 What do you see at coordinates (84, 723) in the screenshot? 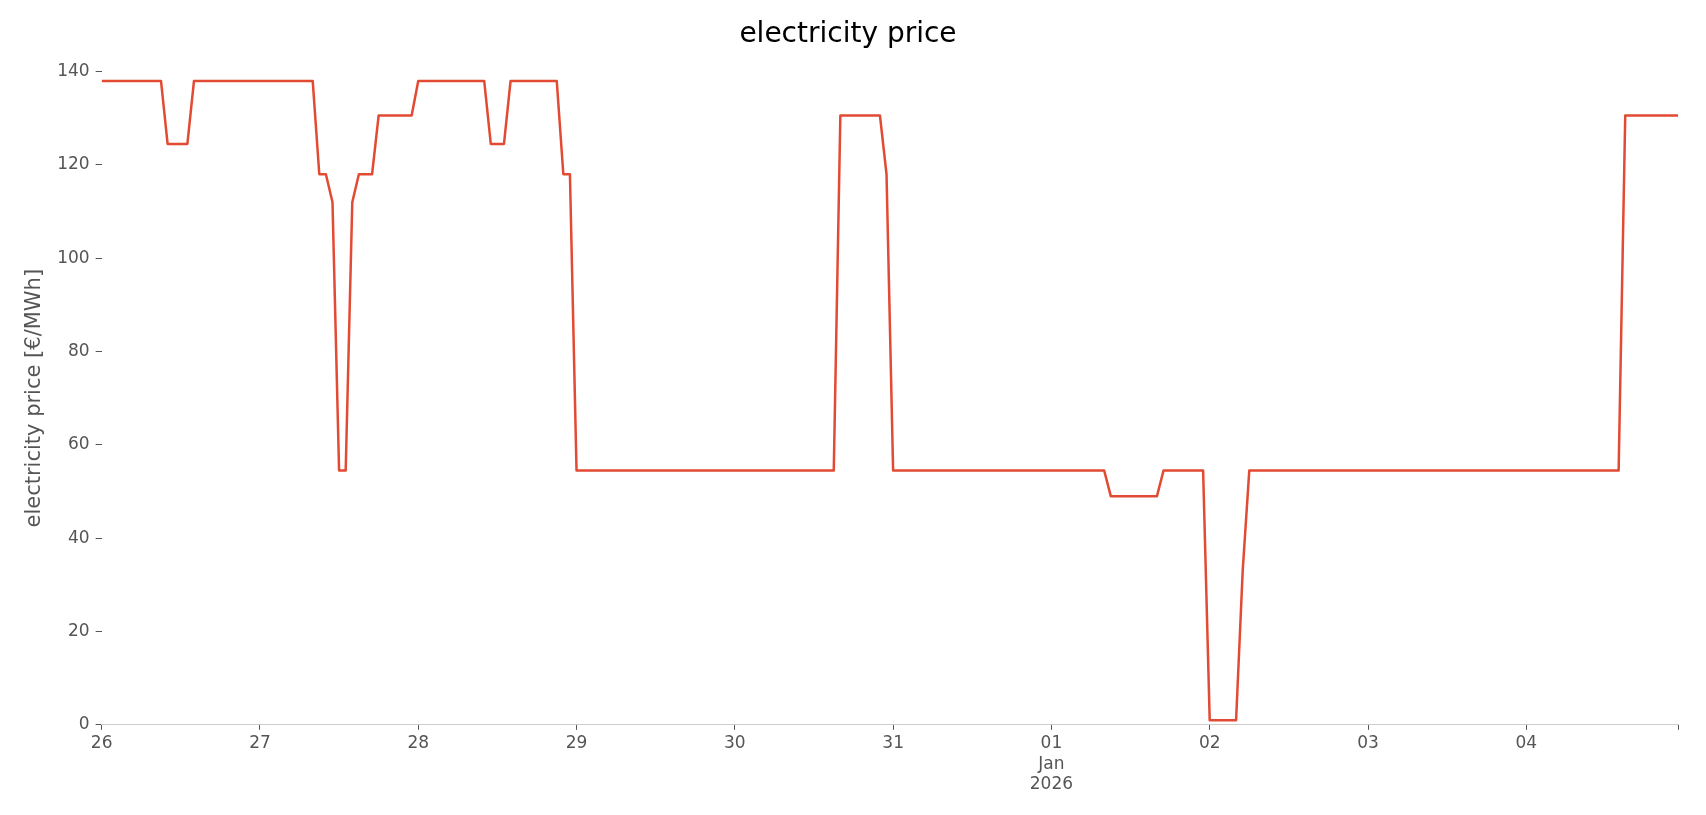
I see `y-tick-label: 0` at bounding box center [84, 723].